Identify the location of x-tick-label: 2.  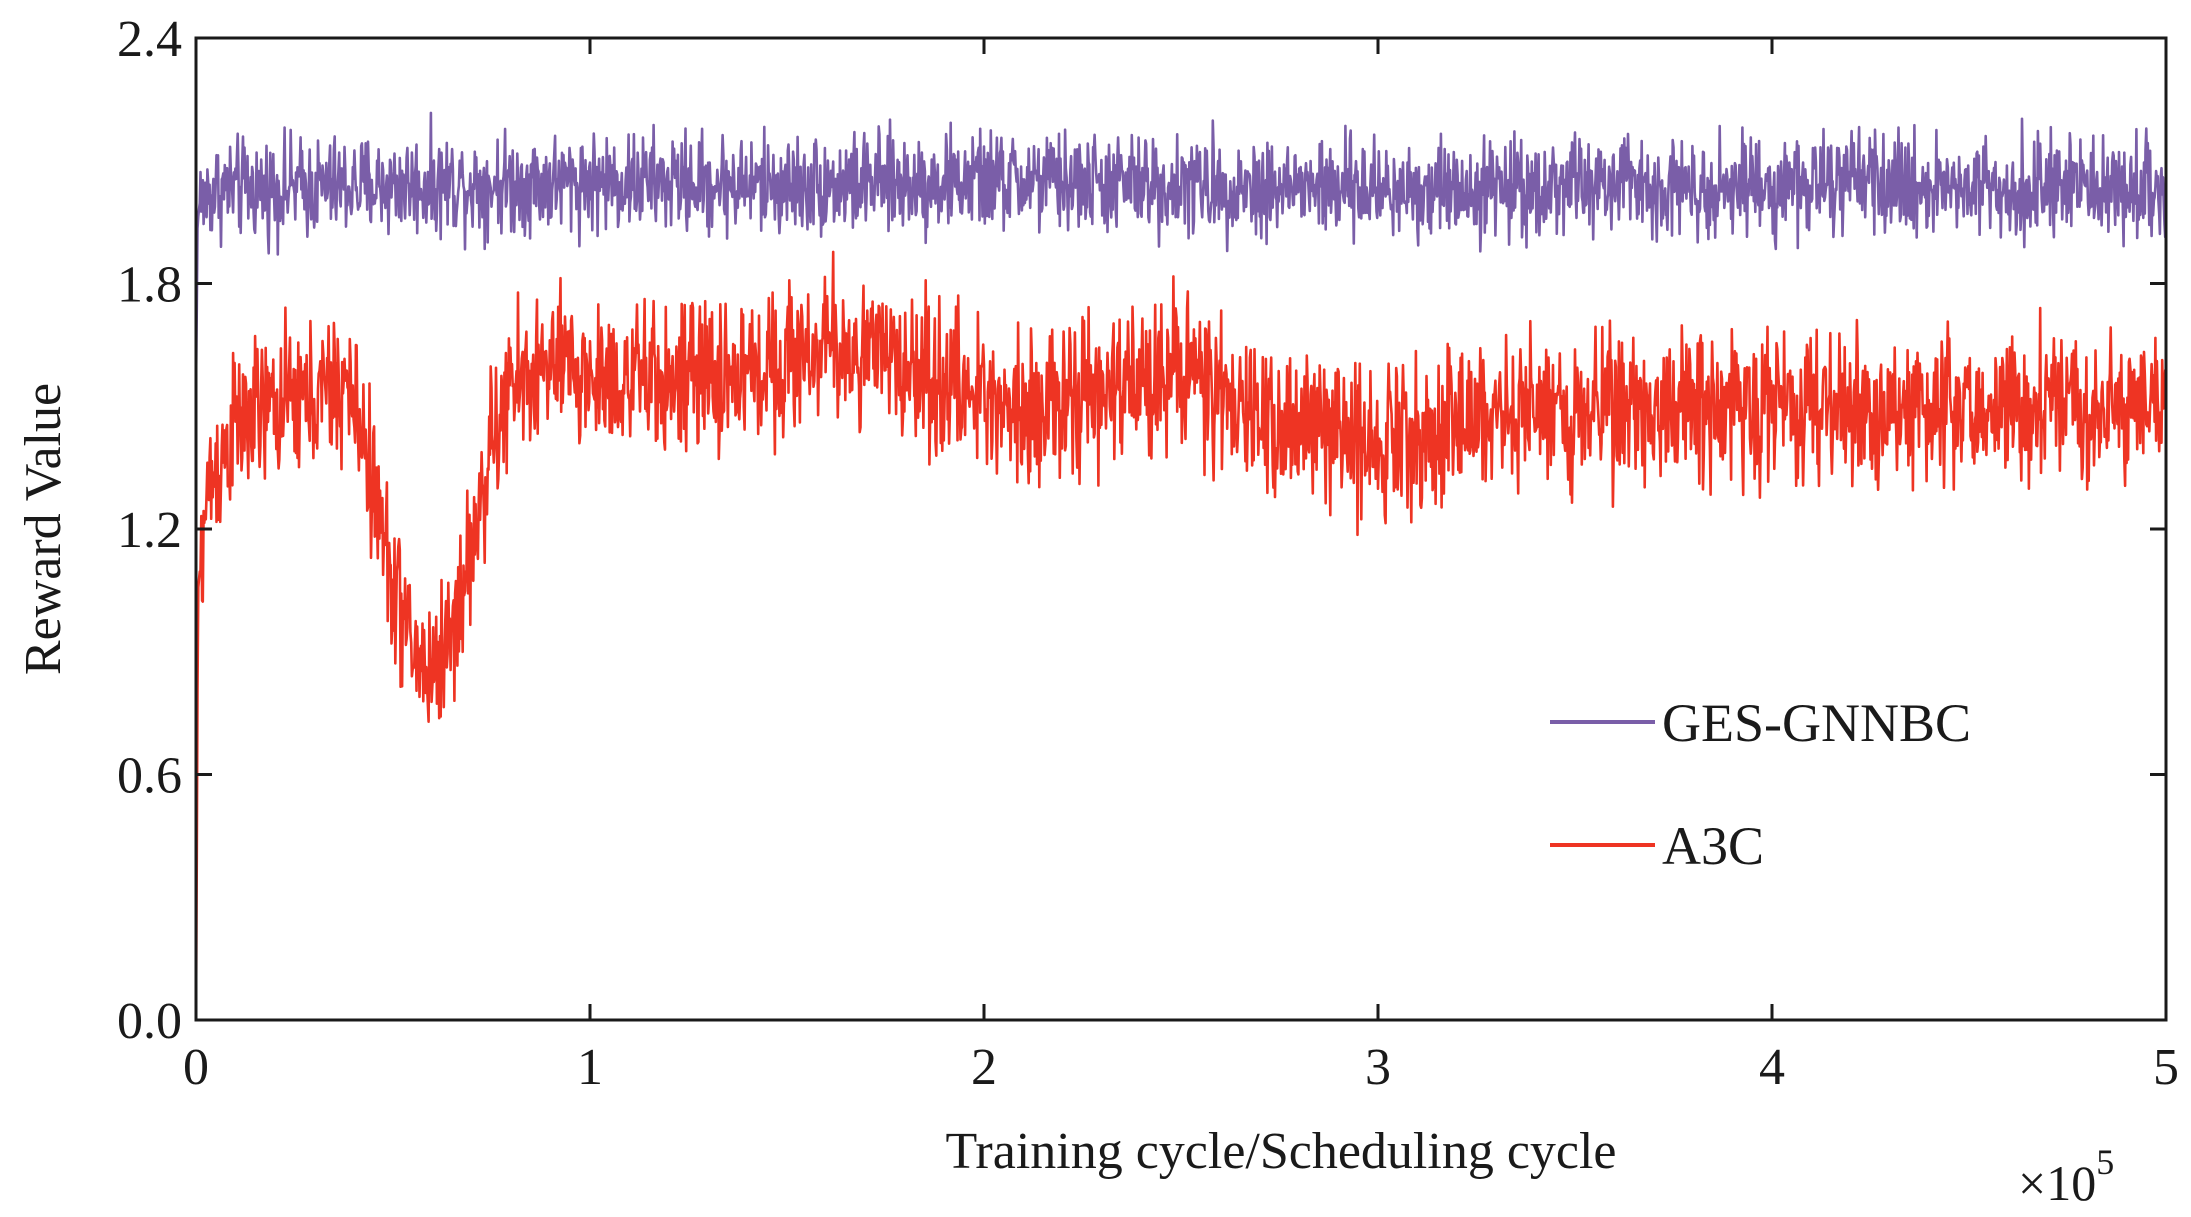
(984, 1067).